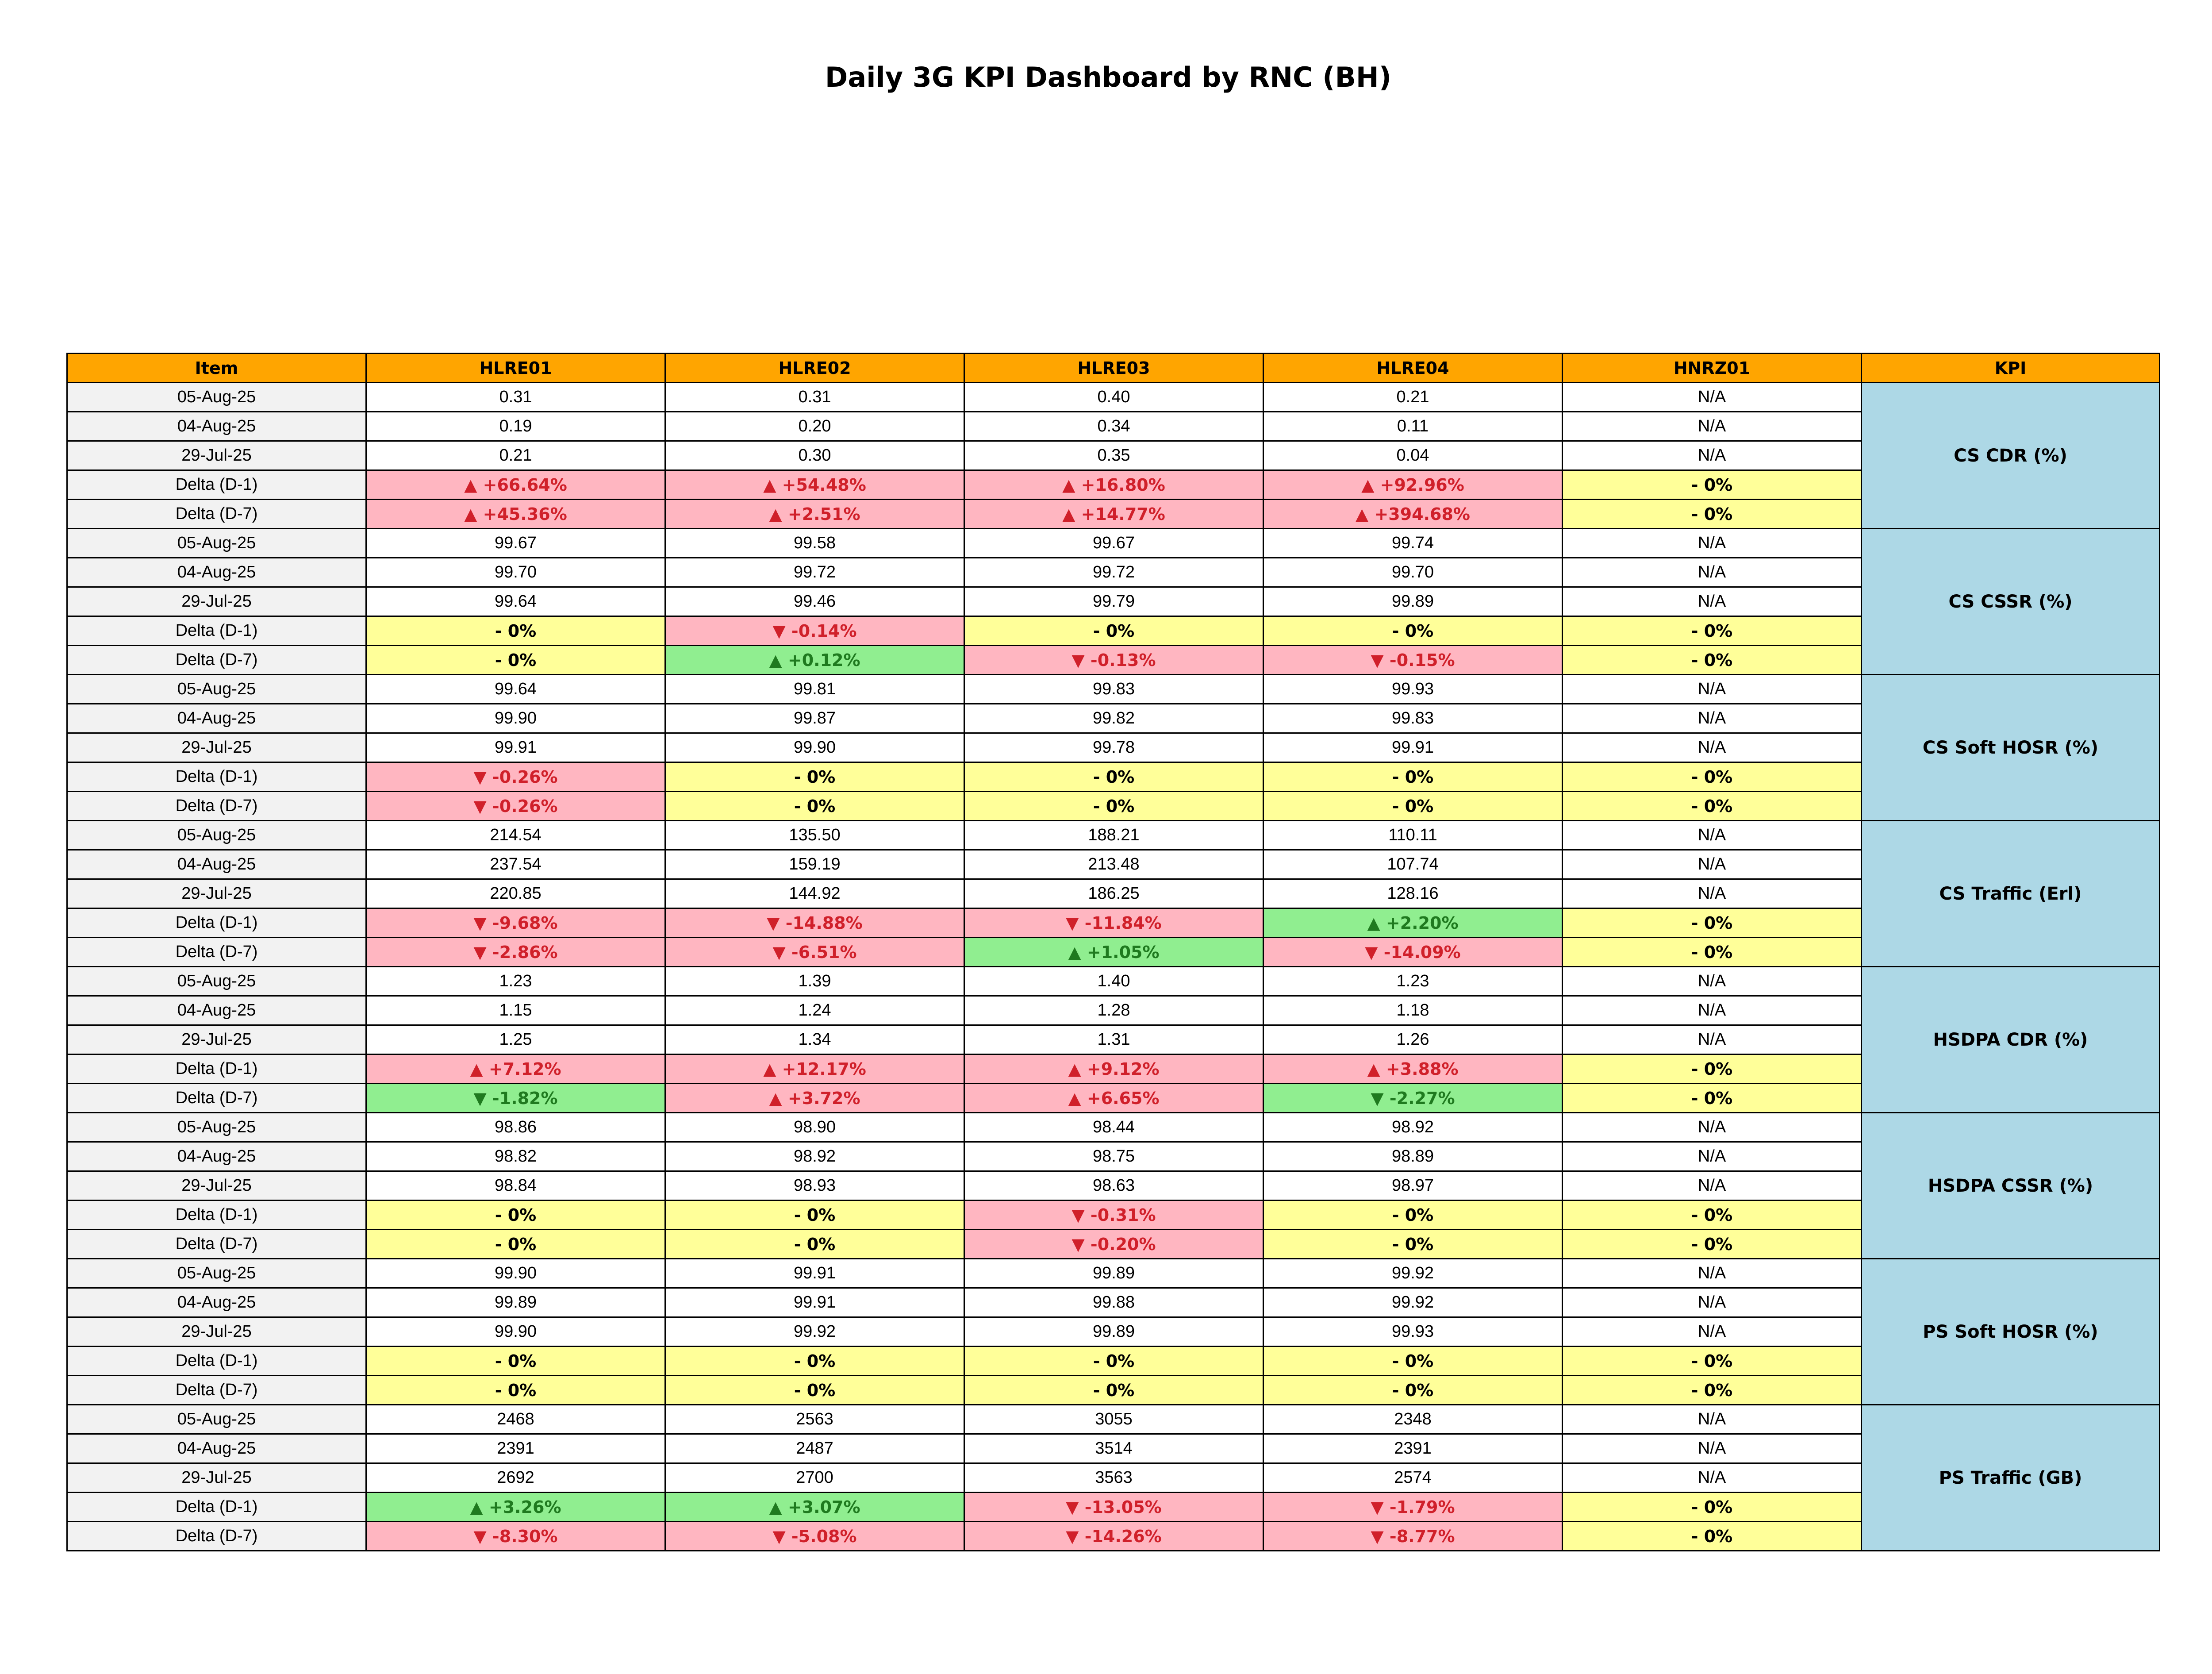 The width and height of the screenshot is (2212, 1674). Describe the element at coordinates (1113, 1244) in the screenshot. I see `table-row: Delta (D-7) - 0% - 0% ▼ -0.20% - 0% - 0%` at that location.